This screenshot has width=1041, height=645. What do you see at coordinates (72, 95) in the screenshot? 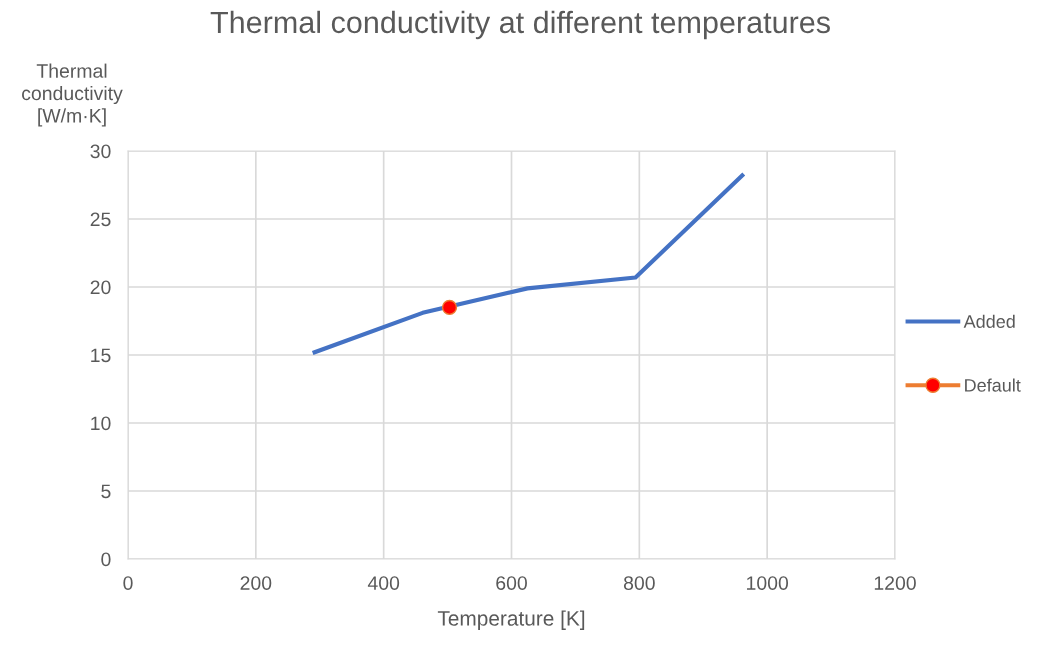
I see `y-axis-title: Thermal conductivity [W/m·K]` at bounding box center [72, 95].